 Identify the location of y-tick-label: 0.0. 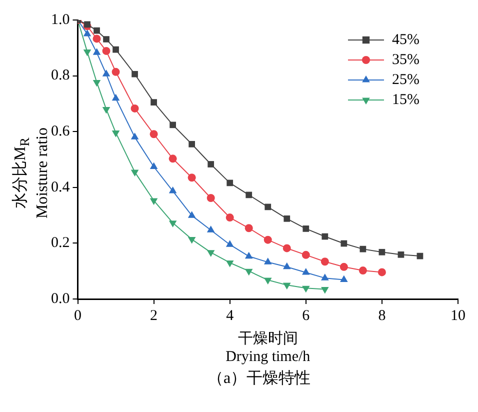
(60, 298).